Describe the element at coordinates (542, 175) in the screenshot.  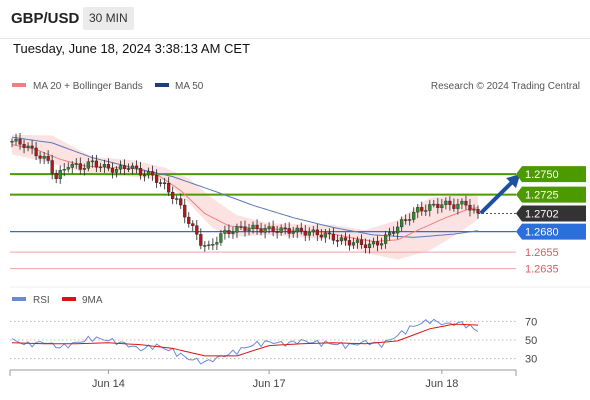
I see `level-label-1.2750: 1.2750` at that location.